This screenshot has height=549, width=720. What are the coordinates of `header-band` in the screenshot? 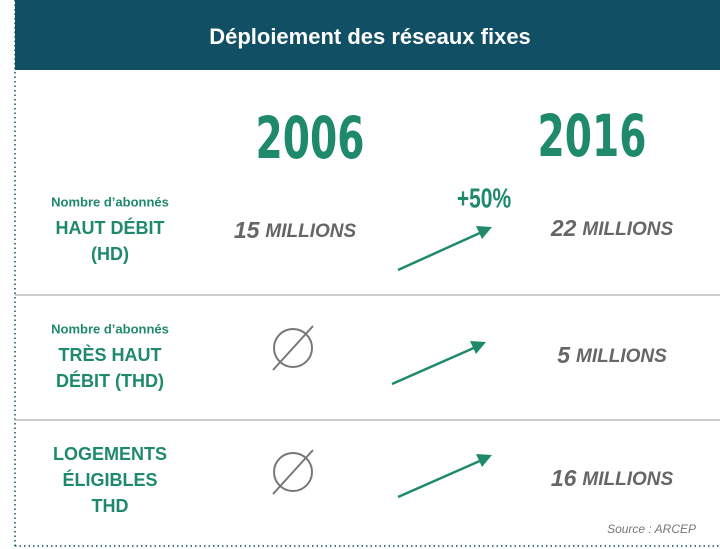 It's located at (367, 35).